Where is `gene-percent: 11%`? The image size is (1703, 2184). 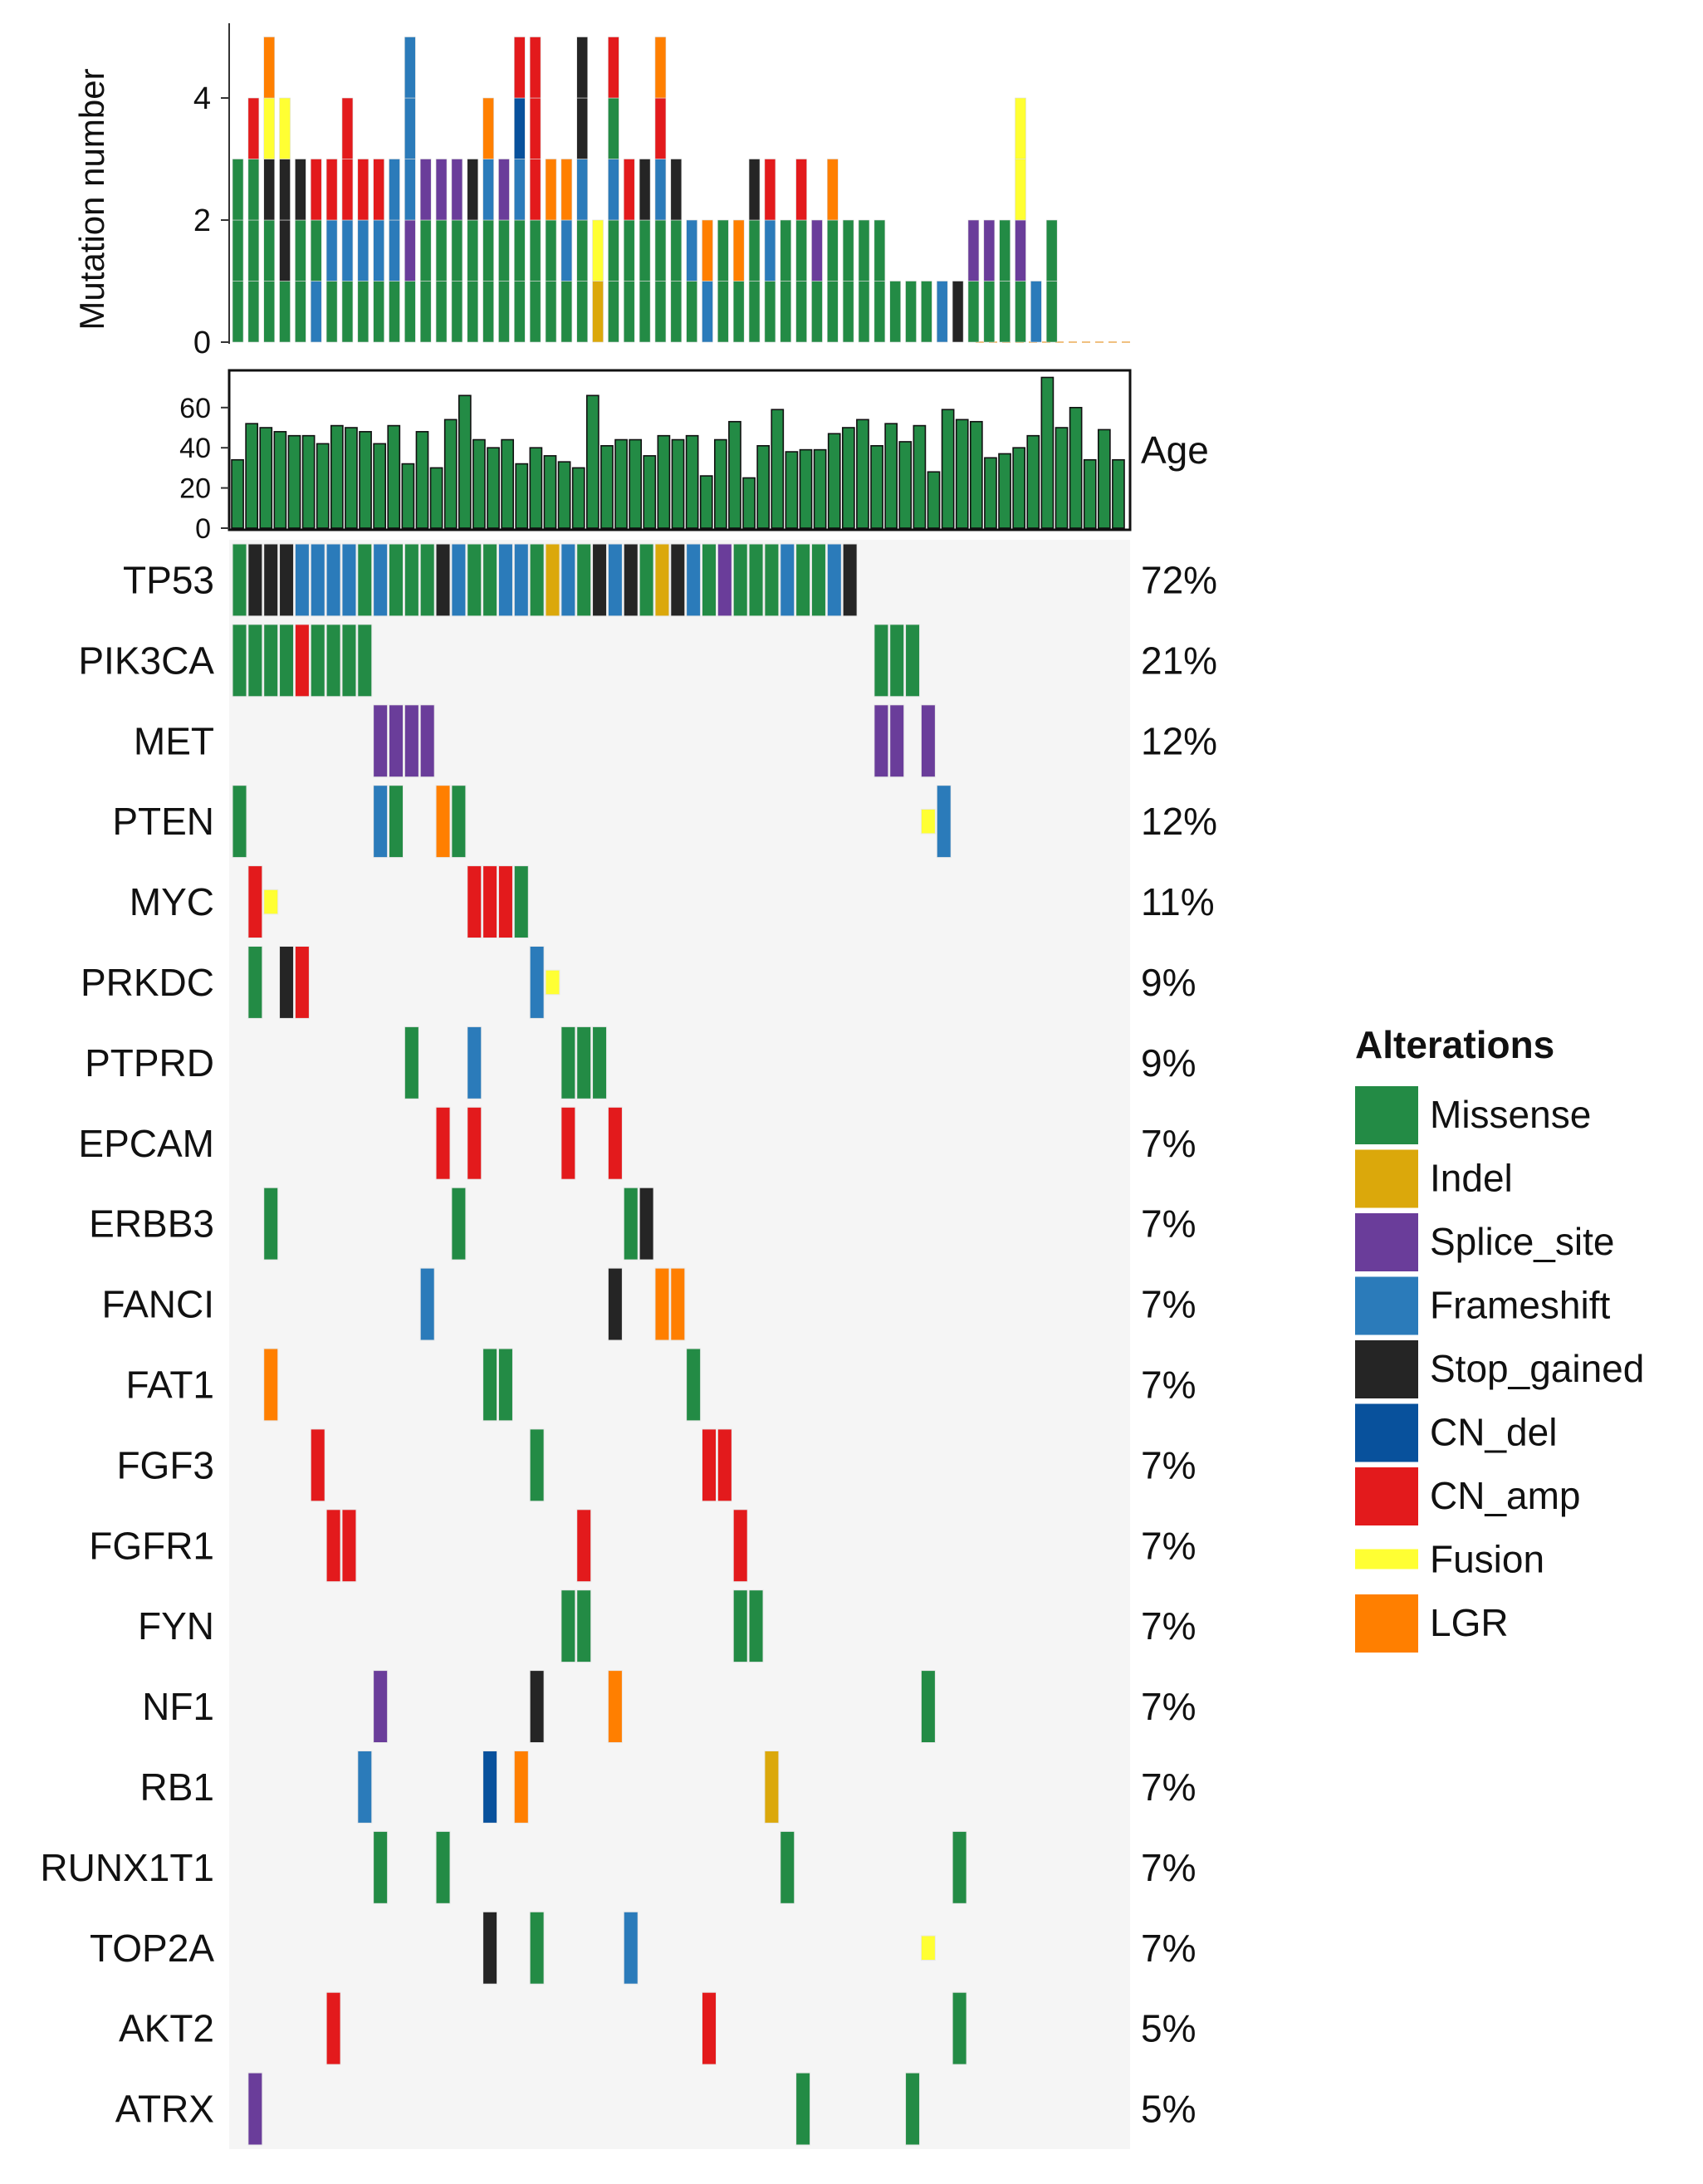
gene-percent: 11% is located at coordinates (1178, 901).